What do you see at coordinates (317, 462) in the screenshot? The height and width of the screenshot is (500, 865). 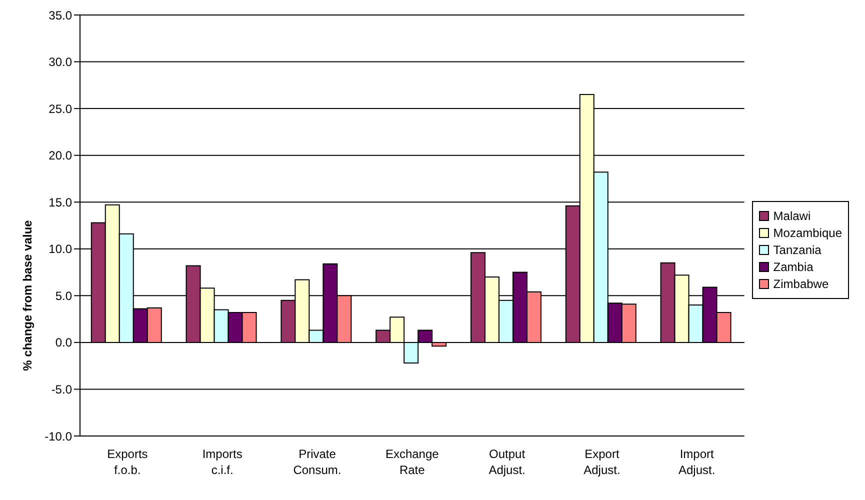 I see `x-tick-label: Private Consum.` at bounding box center [317, 462].